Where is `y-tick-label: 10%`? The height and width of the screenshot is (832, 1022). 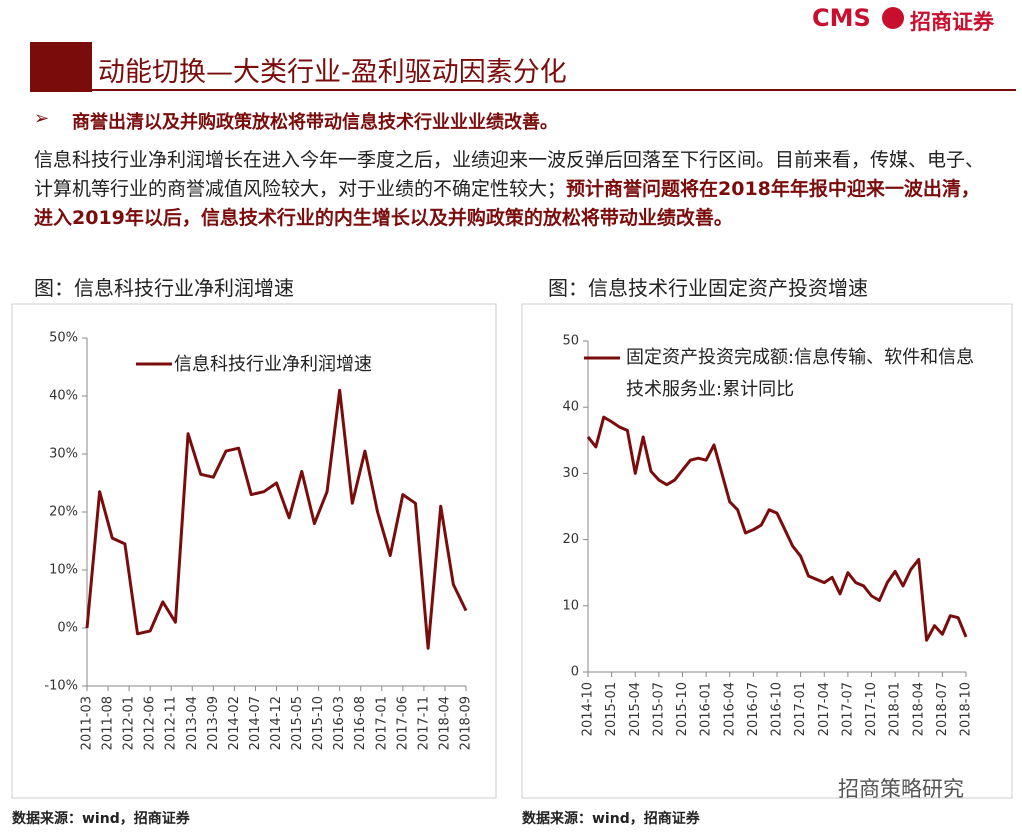 y-tick-label: 10% is located at coordinates (63, 570).